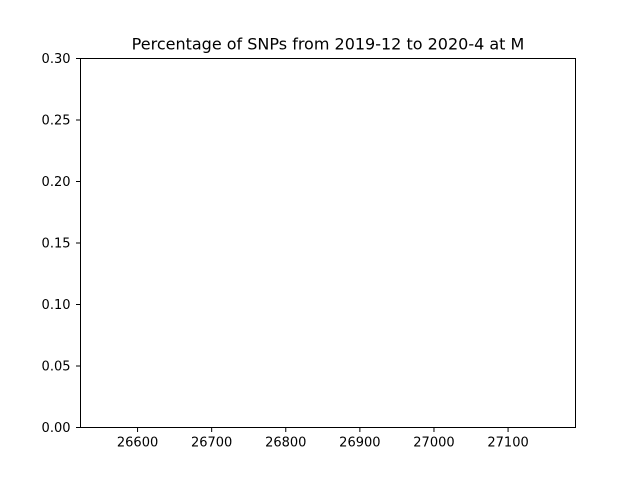  I want to click on x-tick-label: 26600, so click(137, 443).